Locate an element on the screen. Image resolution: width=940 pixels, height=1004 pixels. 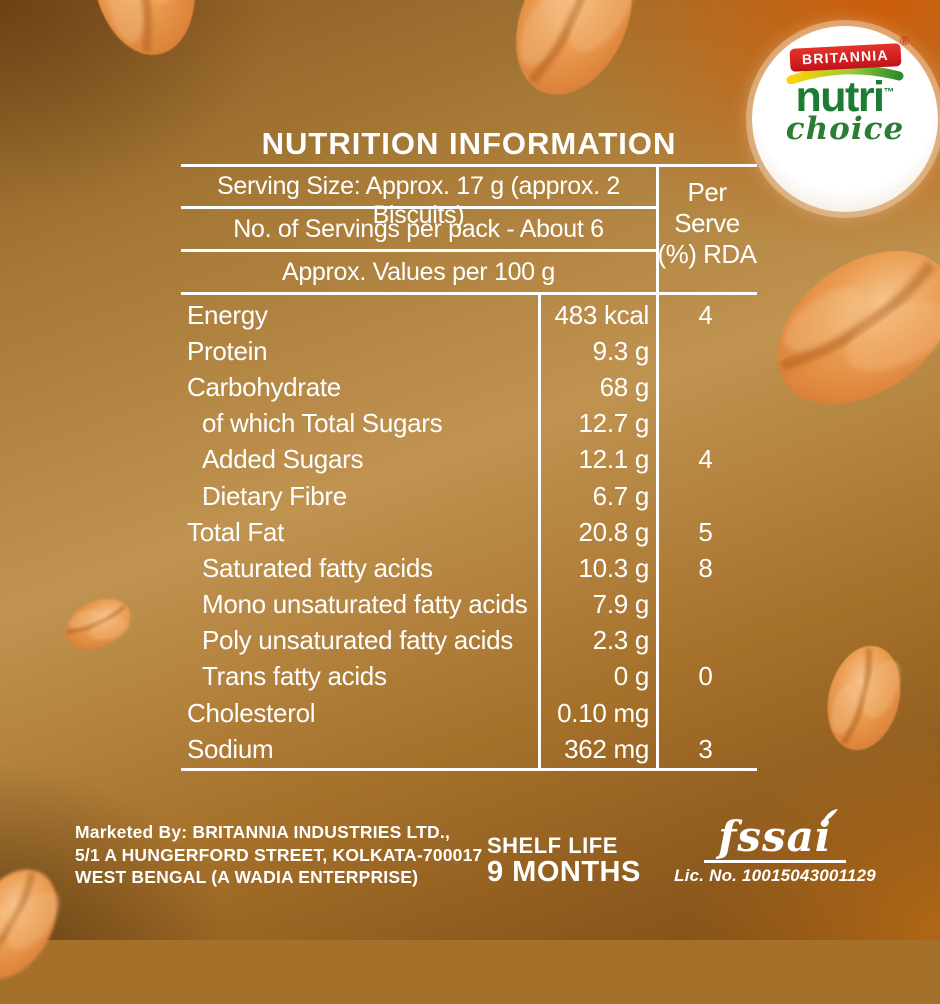
values-basis-row: Approx. Values per 100 g is located at coordinates (418, 272).